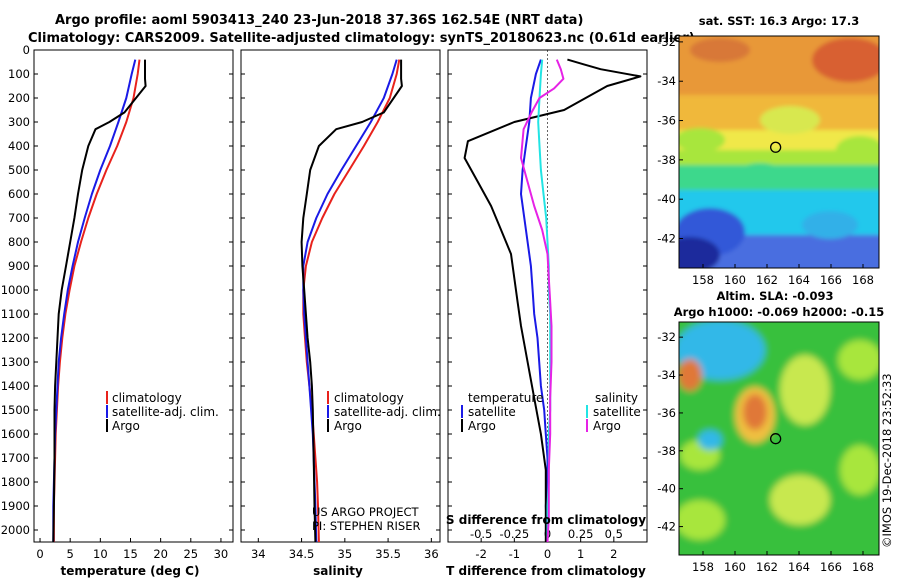  Describe the element at coordinates (546, 520) in the screenshot. I see `difference-xlabel-top: S difference from climatology` at that location.